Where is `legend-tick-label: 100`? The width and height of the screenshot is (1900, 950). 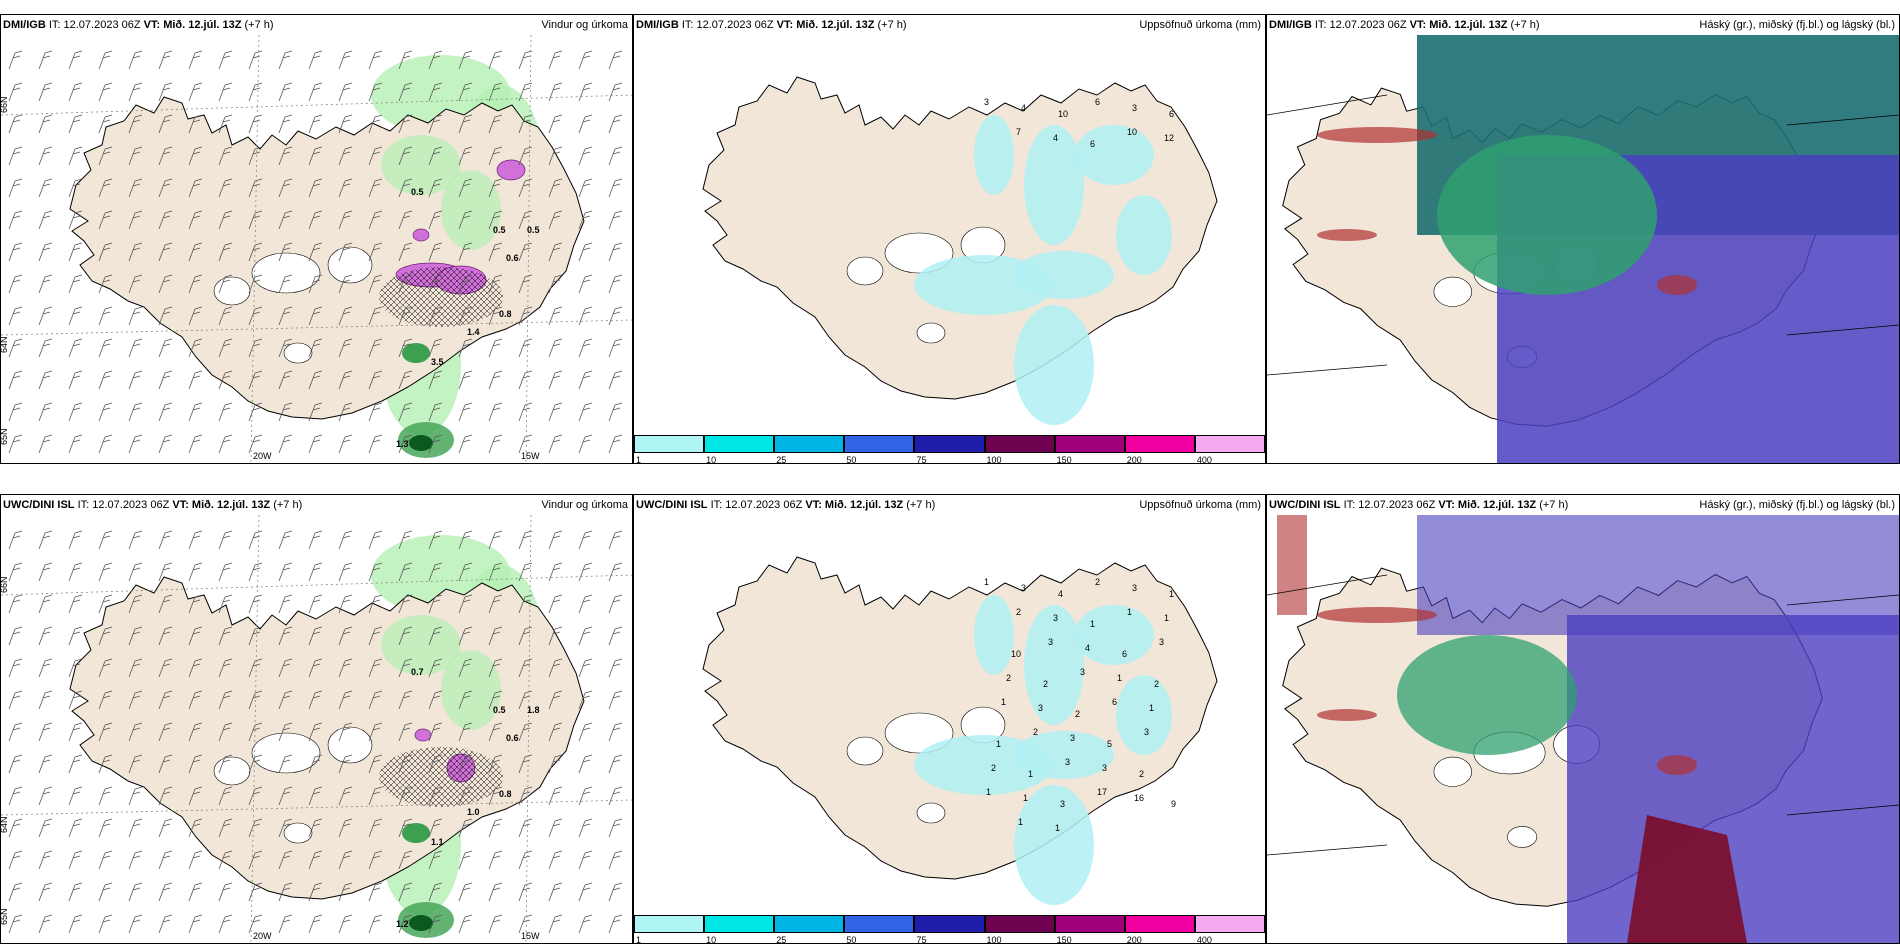
legend-tick-label: 100 is located at coordinates (994, 939).